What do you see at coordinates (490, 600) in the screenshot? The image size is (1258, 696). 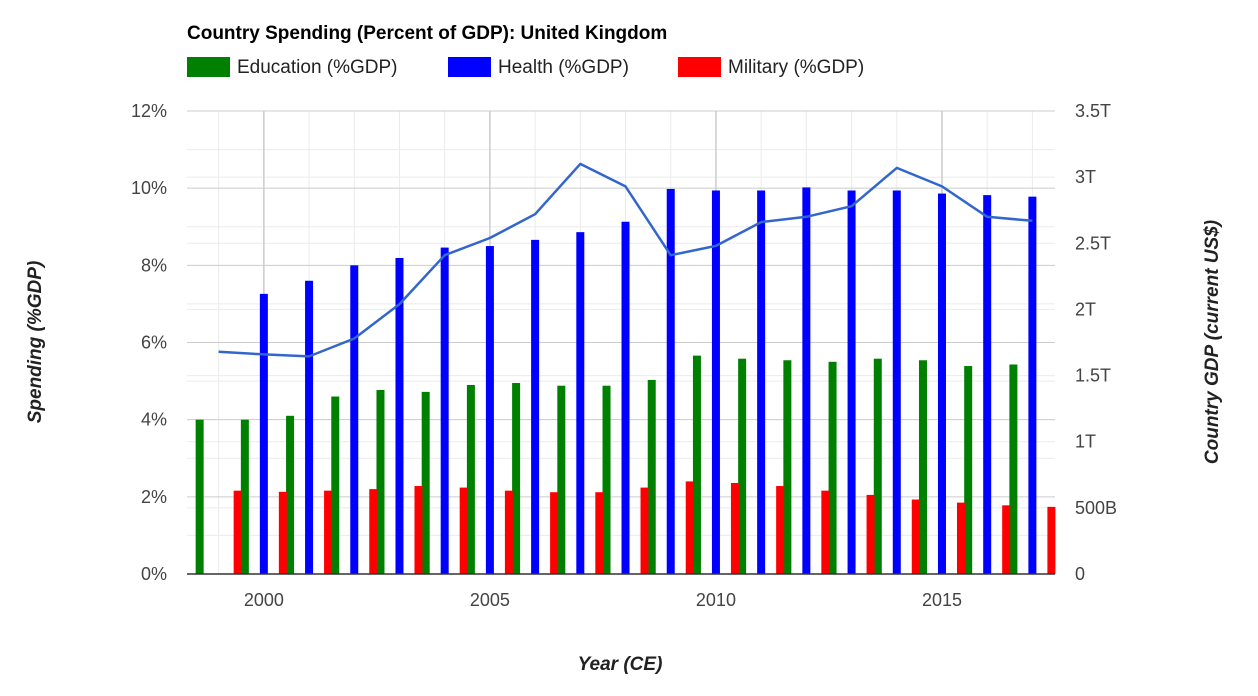 I see `x-tick-label: 2005` at bounding box center [490, 600].